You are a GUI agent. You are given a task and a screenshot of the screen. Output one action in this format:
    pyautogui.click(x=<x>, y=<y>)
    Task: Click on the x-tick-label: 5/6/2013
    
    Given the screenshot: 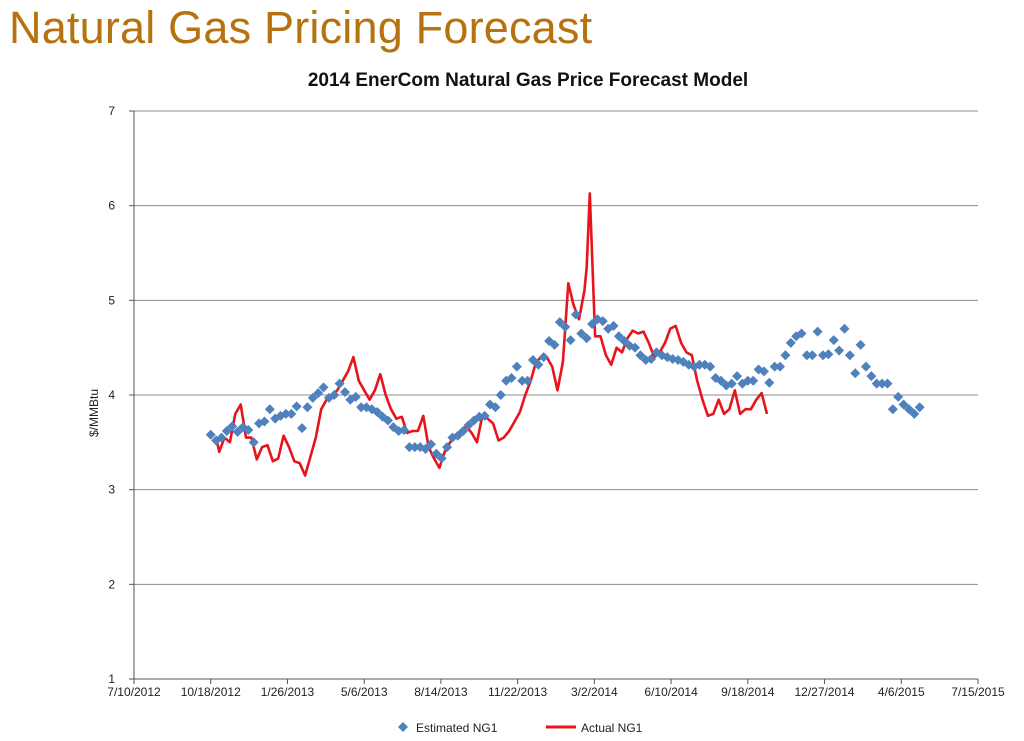 What is the action you would take?
    pyautogui.click(x=364, y=692)
    